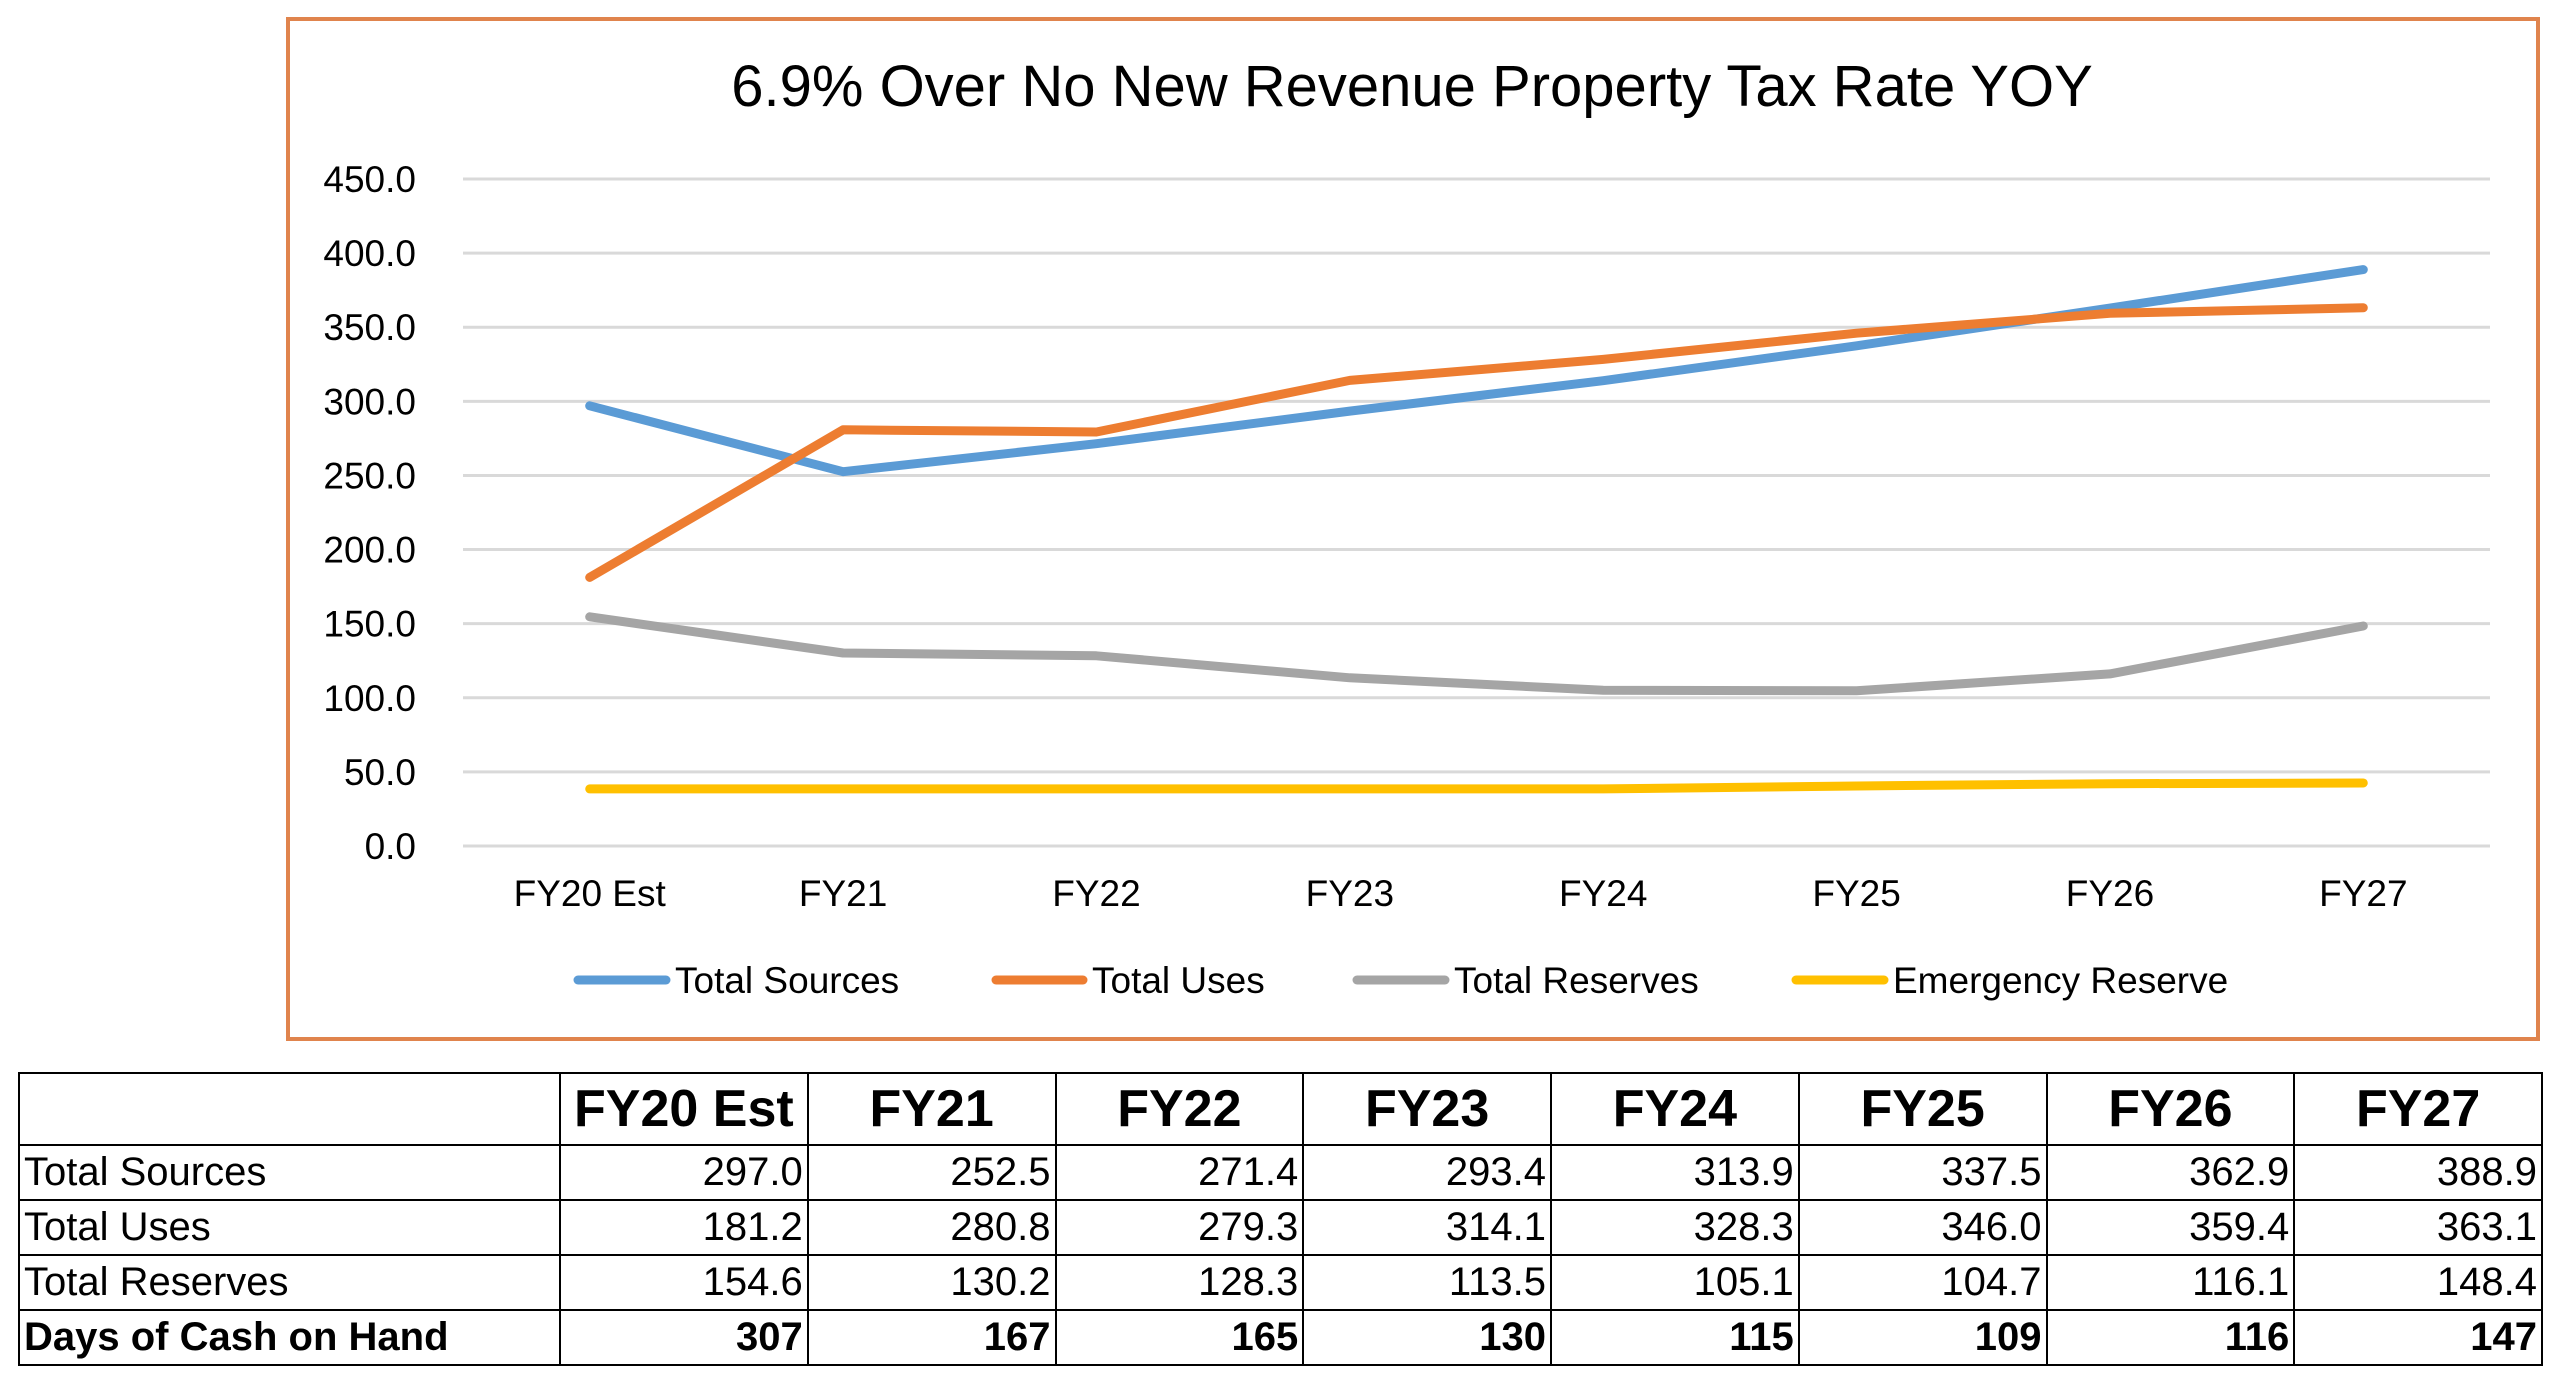 The image size is (2560, 1379). Describe the element at coordinates (1922, 1227) in the screenshot. I see `table-cell: 346.0` at that location.